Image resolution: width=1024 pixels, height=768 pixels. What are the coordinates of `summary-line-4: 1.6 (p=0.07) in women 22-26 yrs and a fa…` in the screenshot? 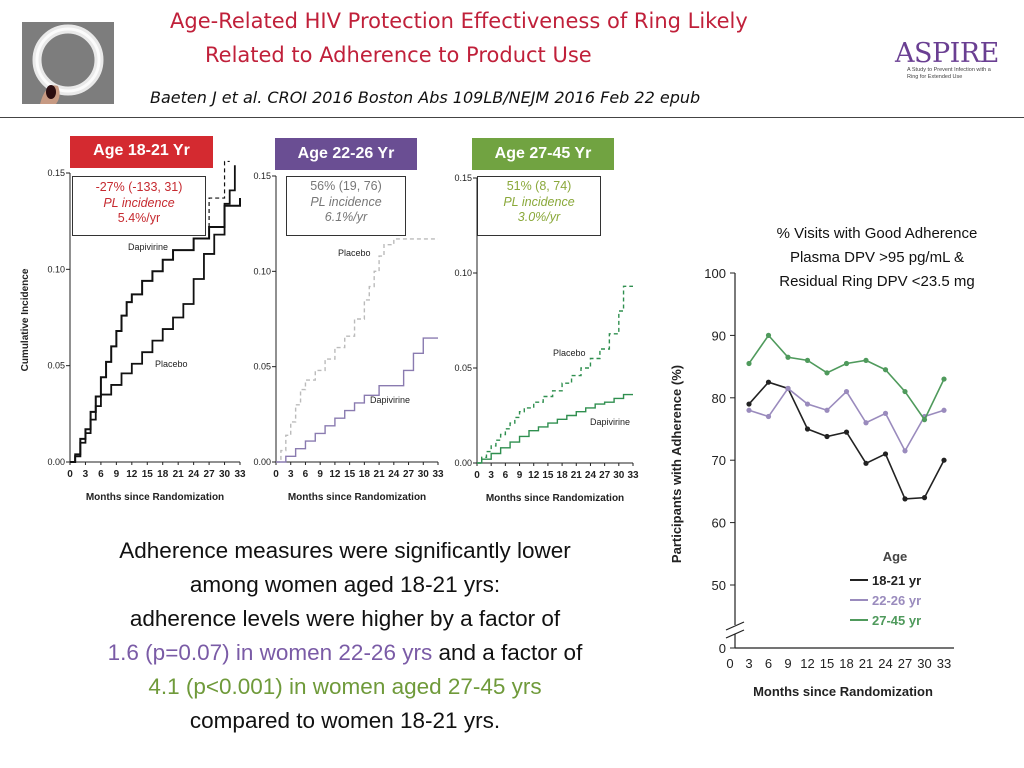 It's located at (345, 653).